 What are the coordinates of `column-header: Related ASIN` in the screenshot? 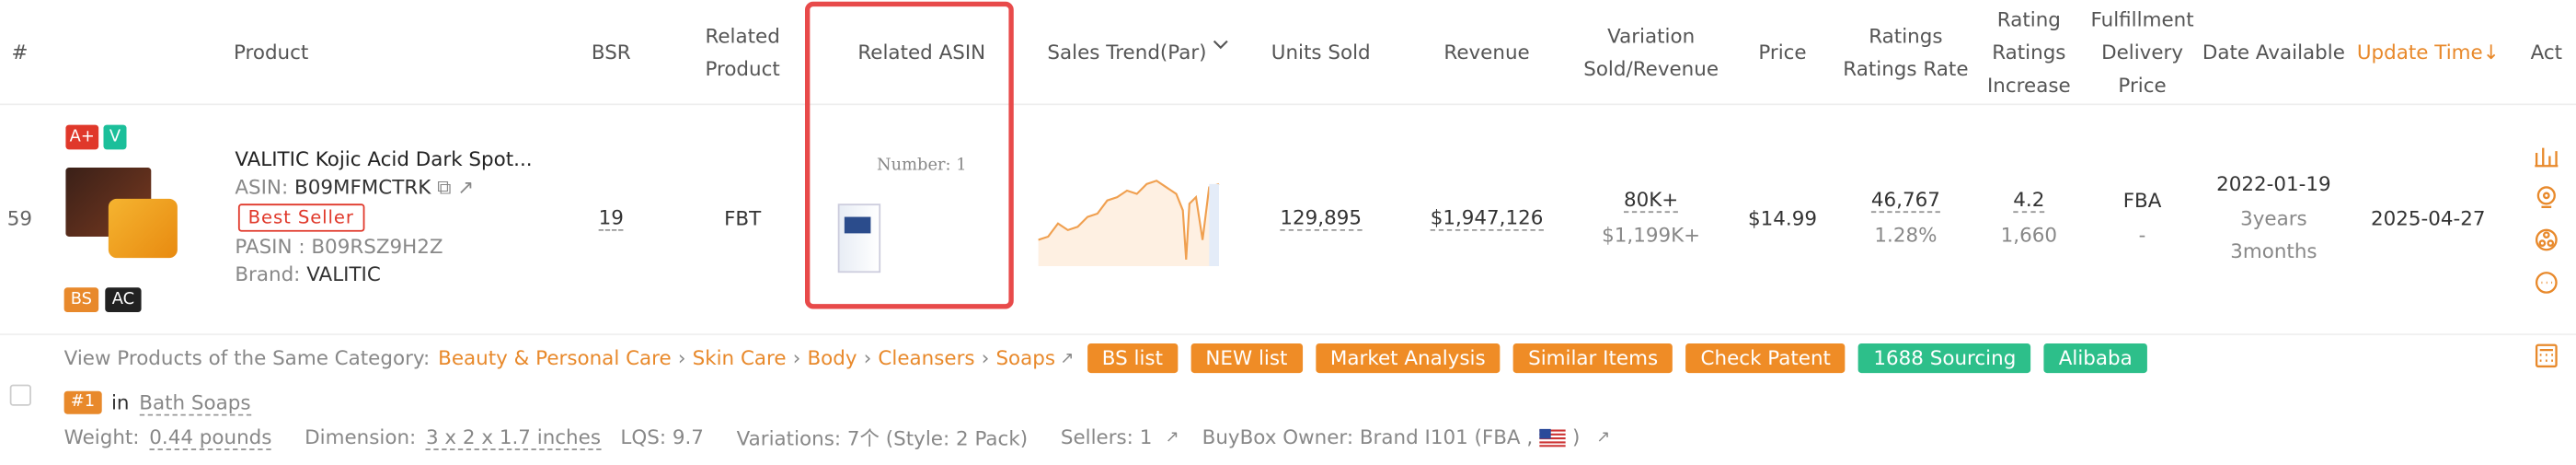 It's located at (921, 52).